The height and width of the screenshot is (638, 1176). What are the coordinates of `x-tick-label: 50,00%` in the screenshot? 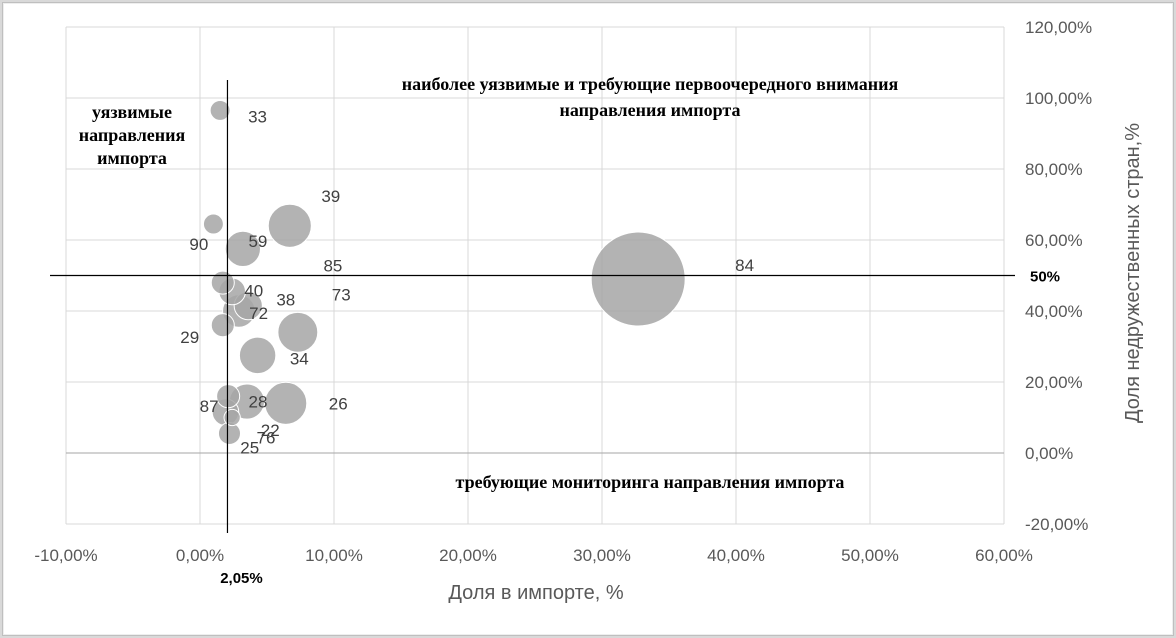 It's located at (870, 555).